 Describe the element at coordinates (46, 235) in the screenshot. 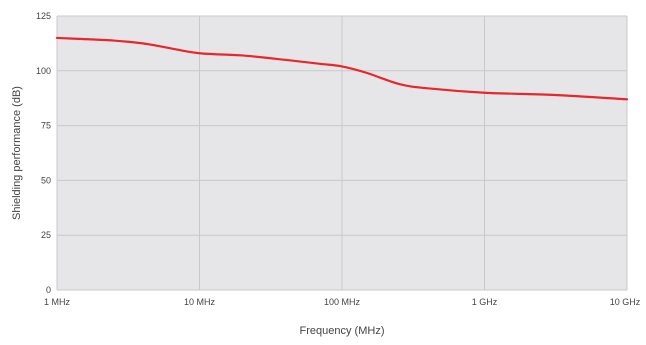

I see `y-tick-label: 25` at that location.